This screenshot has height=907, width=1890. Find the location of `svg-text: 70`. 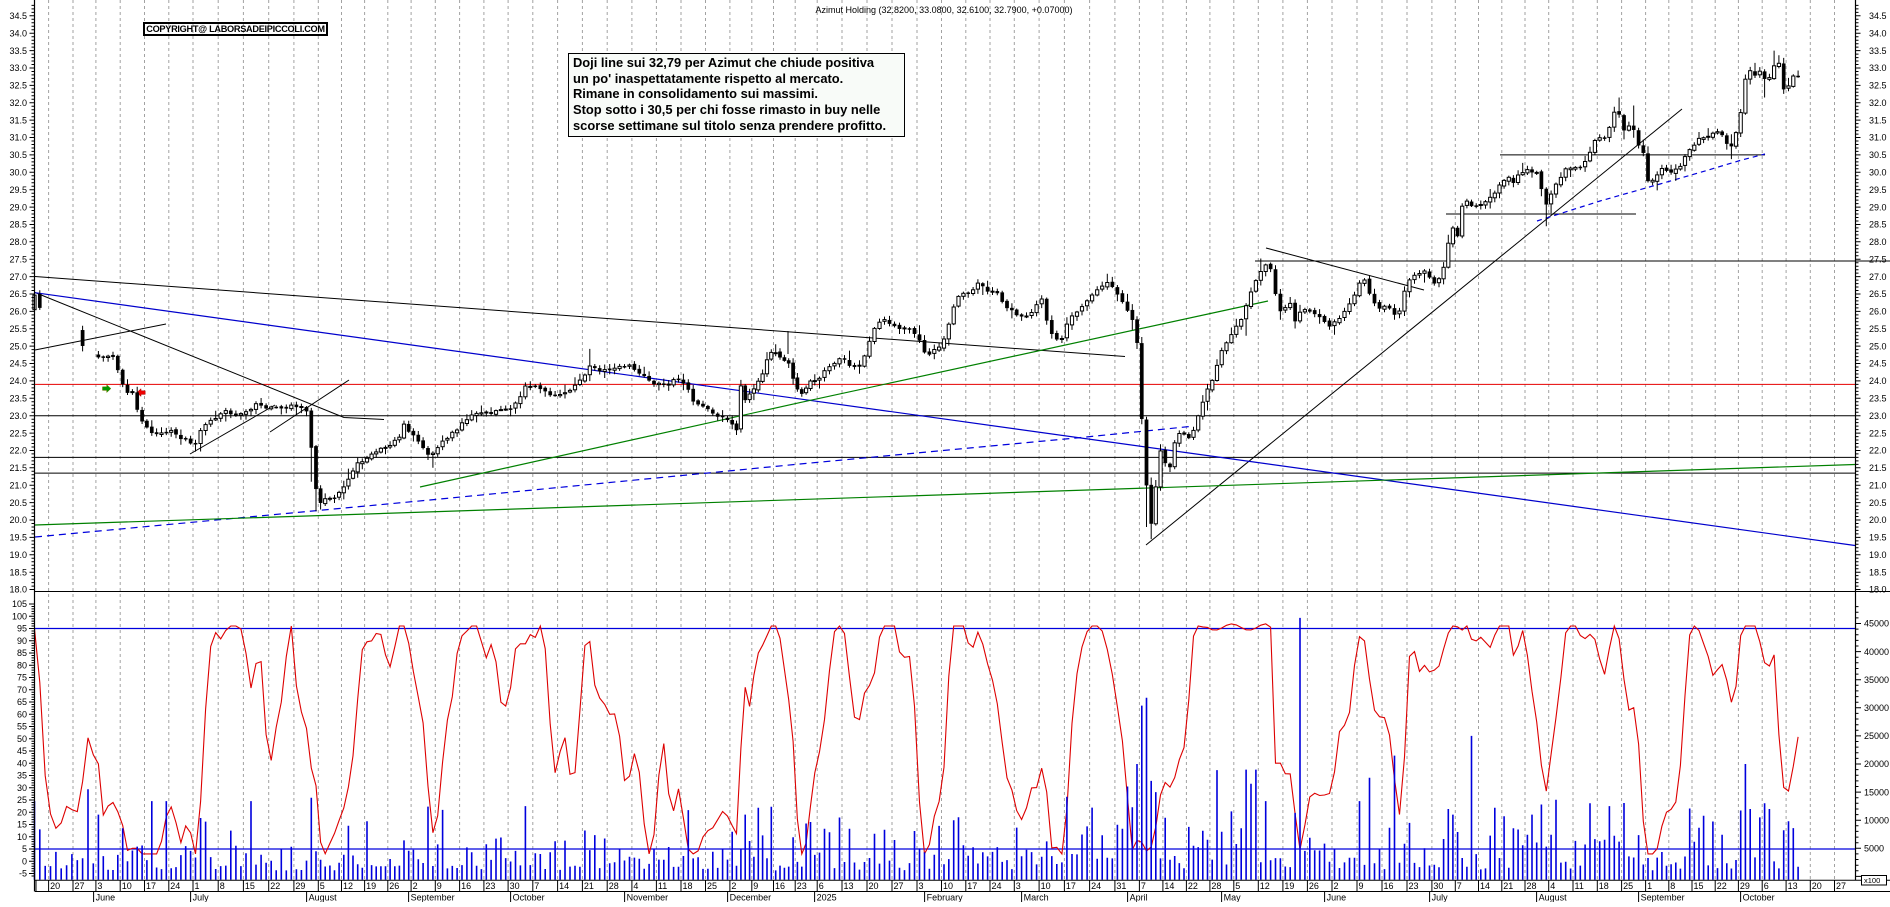

svg-text: 70 is located at coordinates (22, 690).